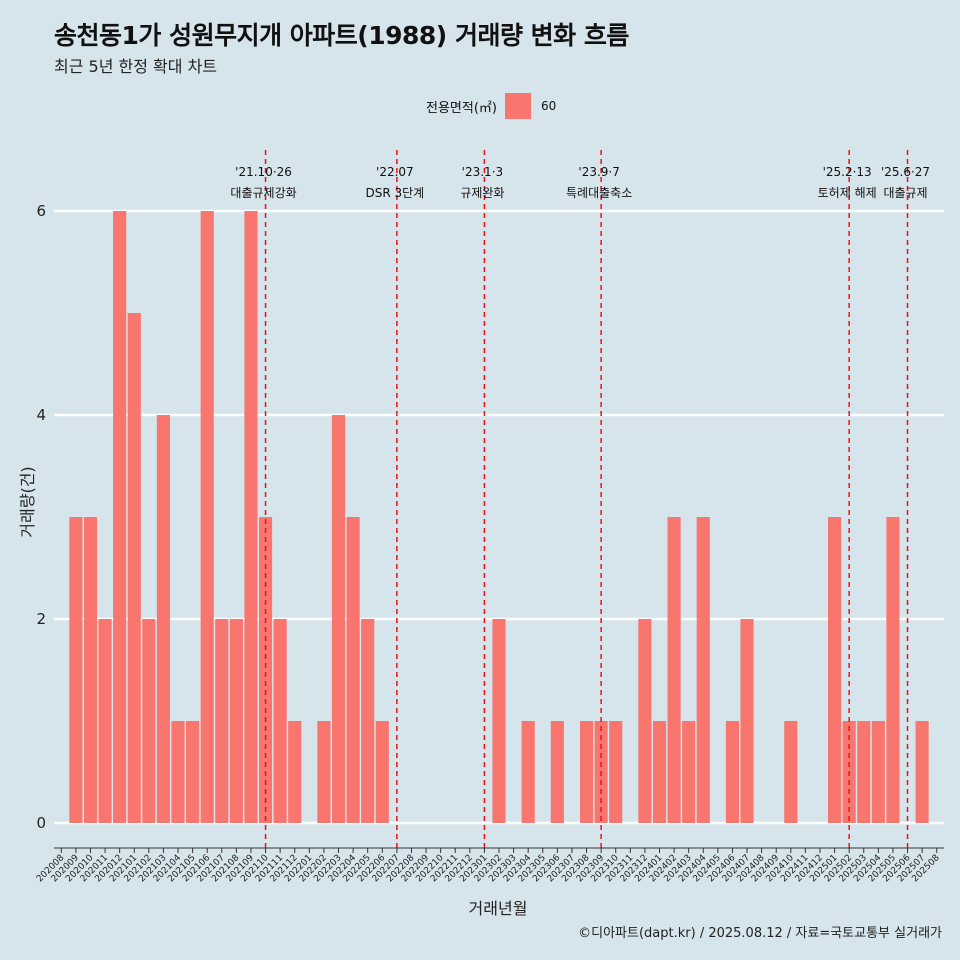  I want to click on event-name-label: 토허제 해제, so click(847, 193).